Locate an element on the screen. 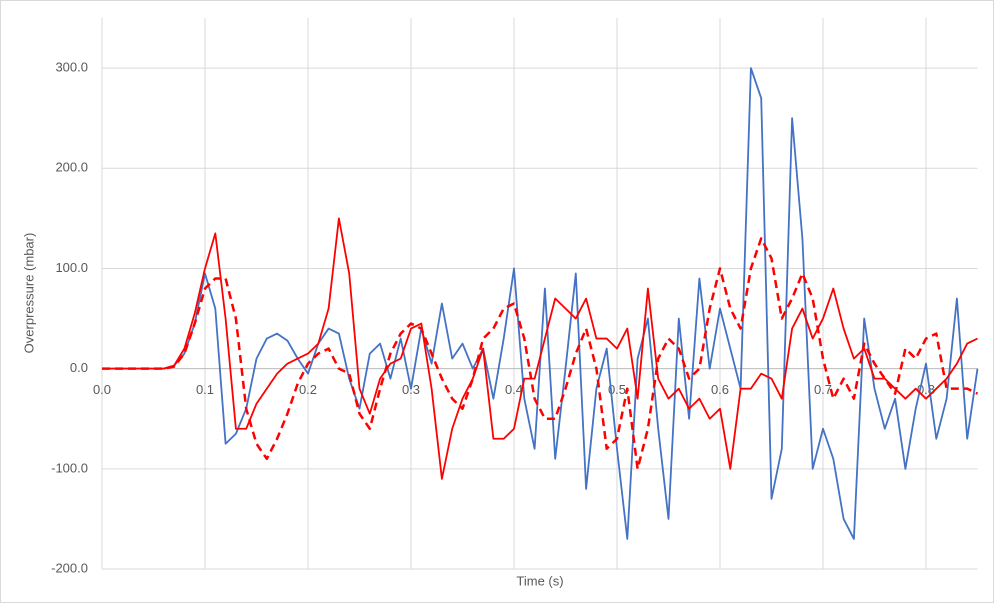  x-tick-label: 0.0 is located at coordinates (102, 389).